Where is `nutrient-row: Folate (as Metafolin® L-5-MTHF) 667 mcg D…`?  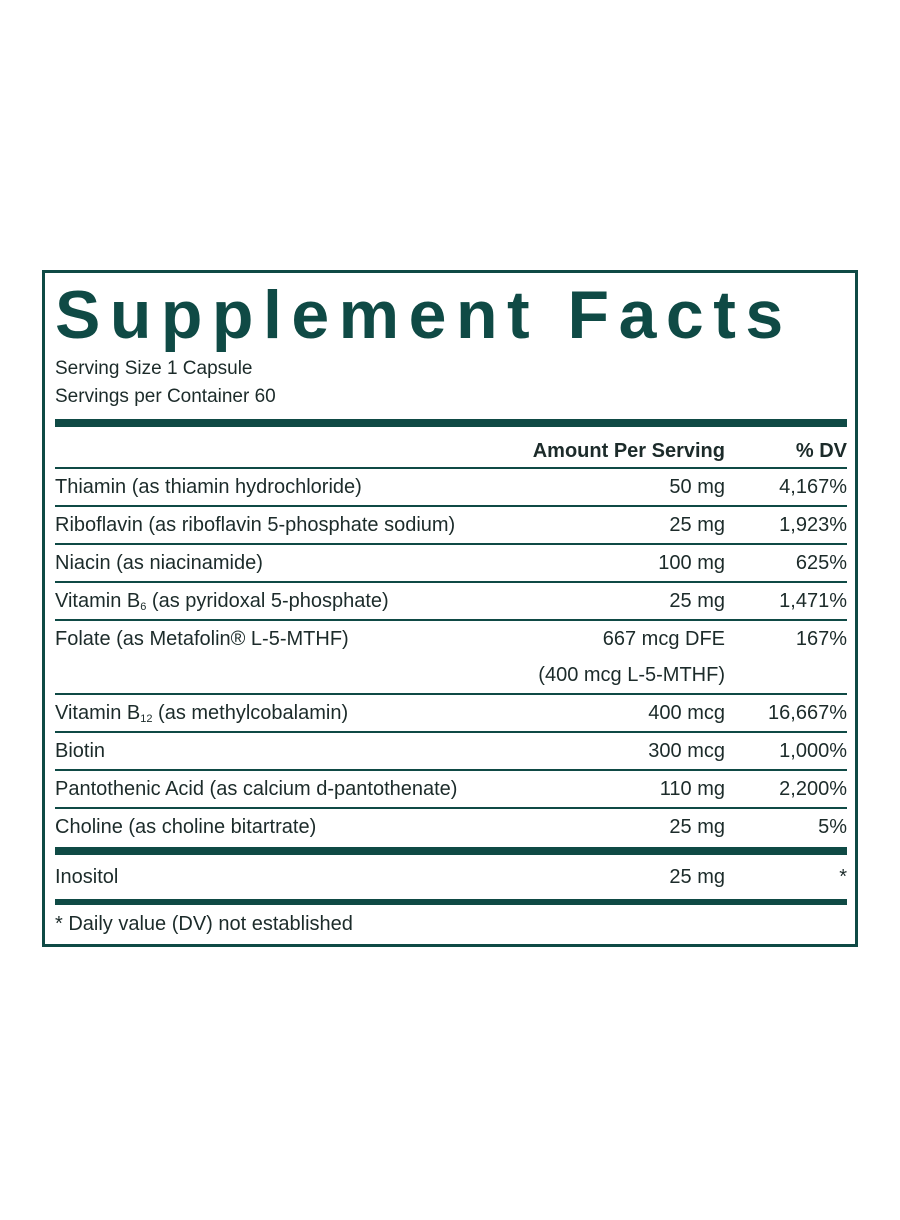
nutrient-row: Folate (as Metafolin® L-5-MTHF) 667 mcg D… is located at coordinates (451, 658).